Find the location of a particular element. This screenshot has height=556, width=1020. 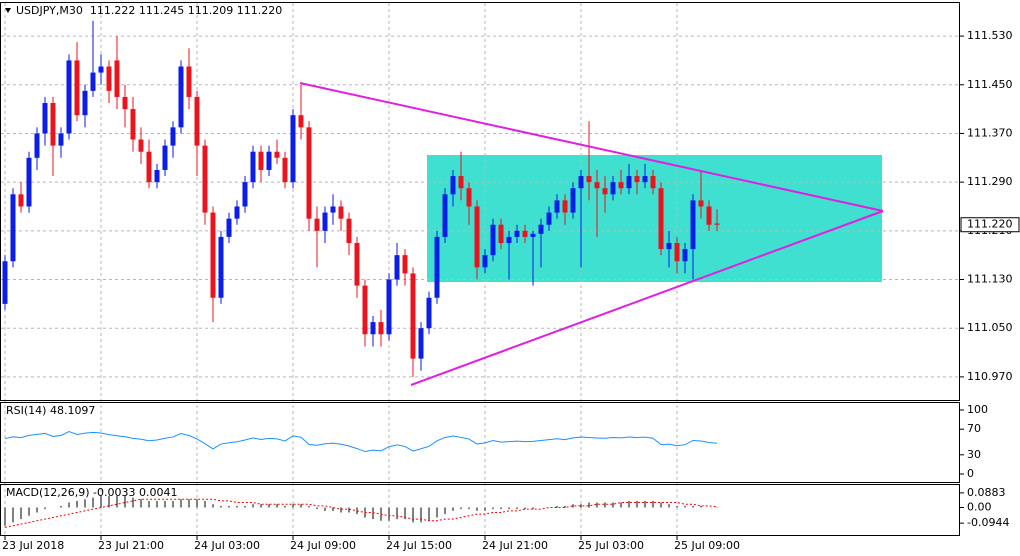

y-tick-label: 111.530 is located at coordinates (990, 35).